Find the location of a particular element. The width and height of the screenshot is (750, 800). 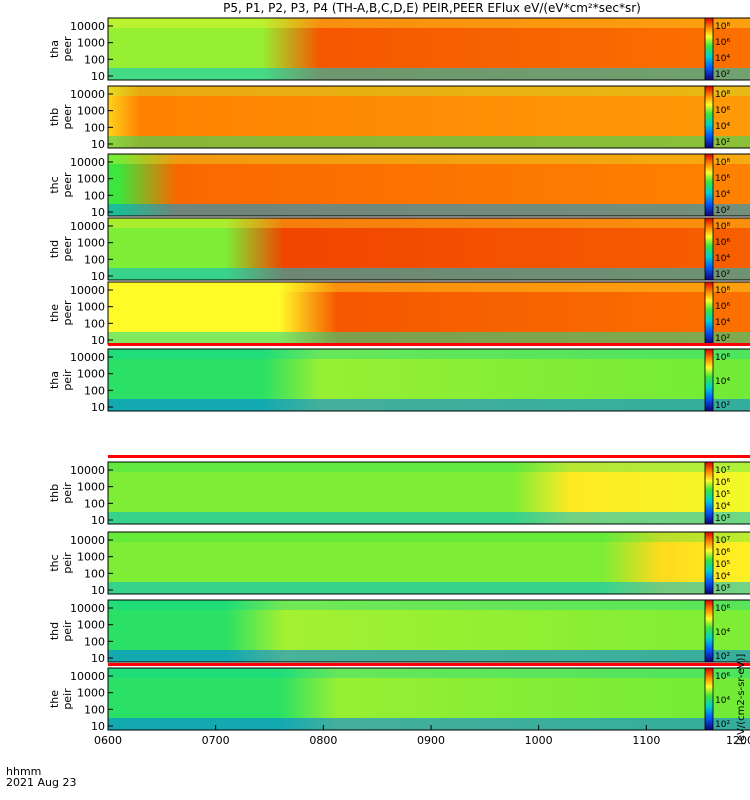

colorbar-tick-label: 10⁵ is located at coordinates (722, 495).